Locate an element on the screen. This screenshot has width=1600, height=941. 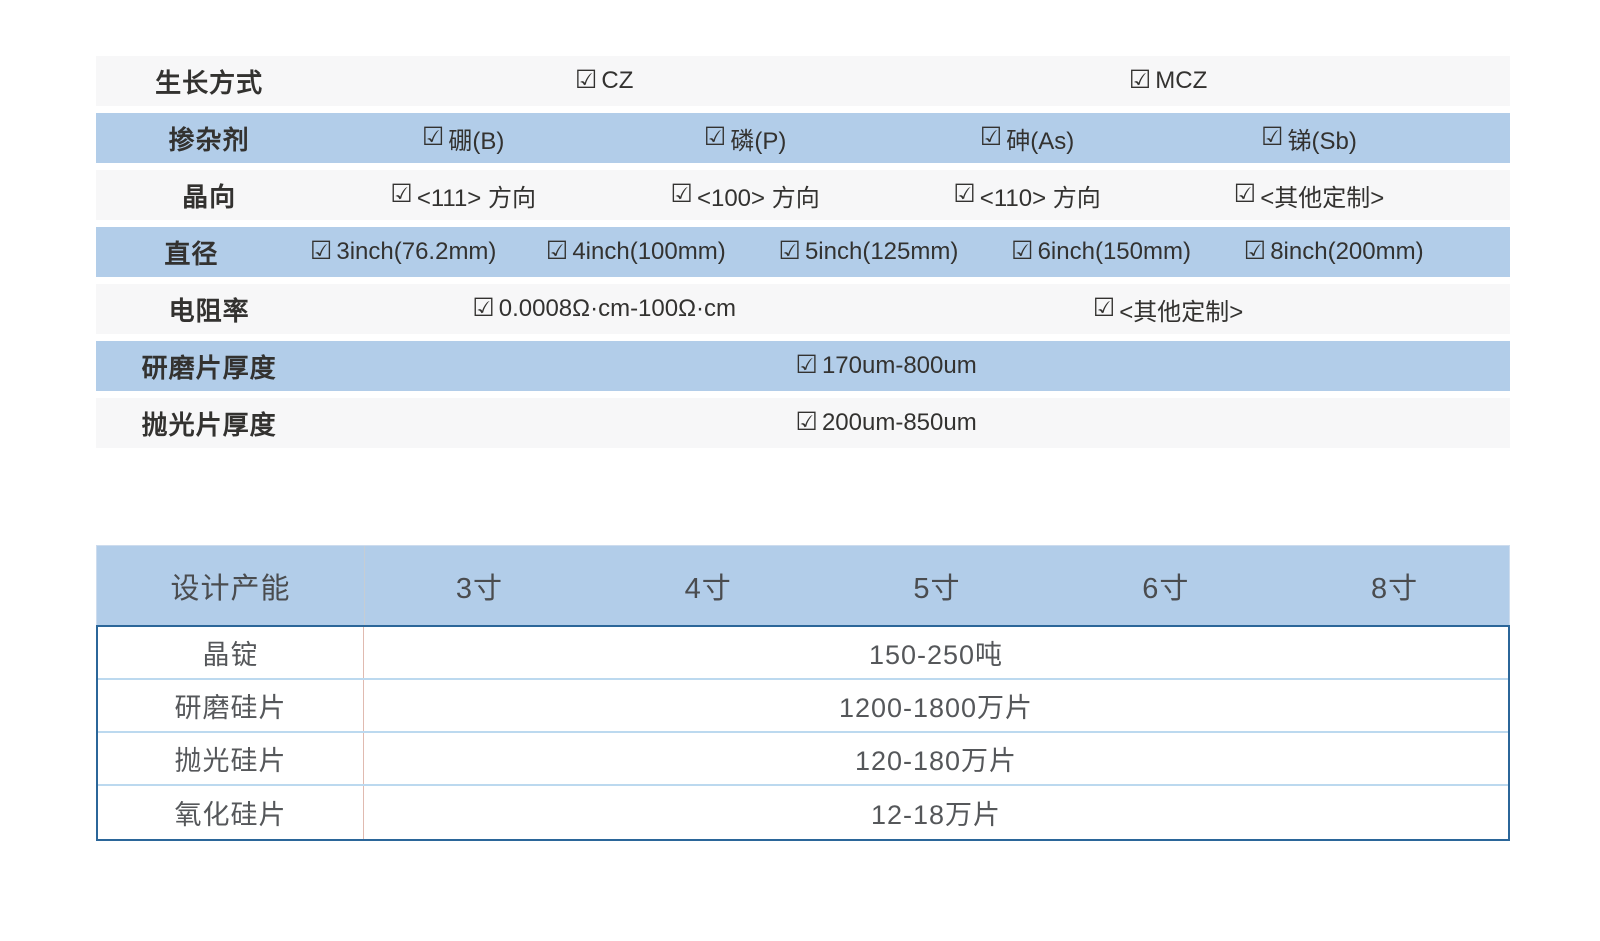
spec-option: ☑ MCZ is located at coordinates (1168, 81).